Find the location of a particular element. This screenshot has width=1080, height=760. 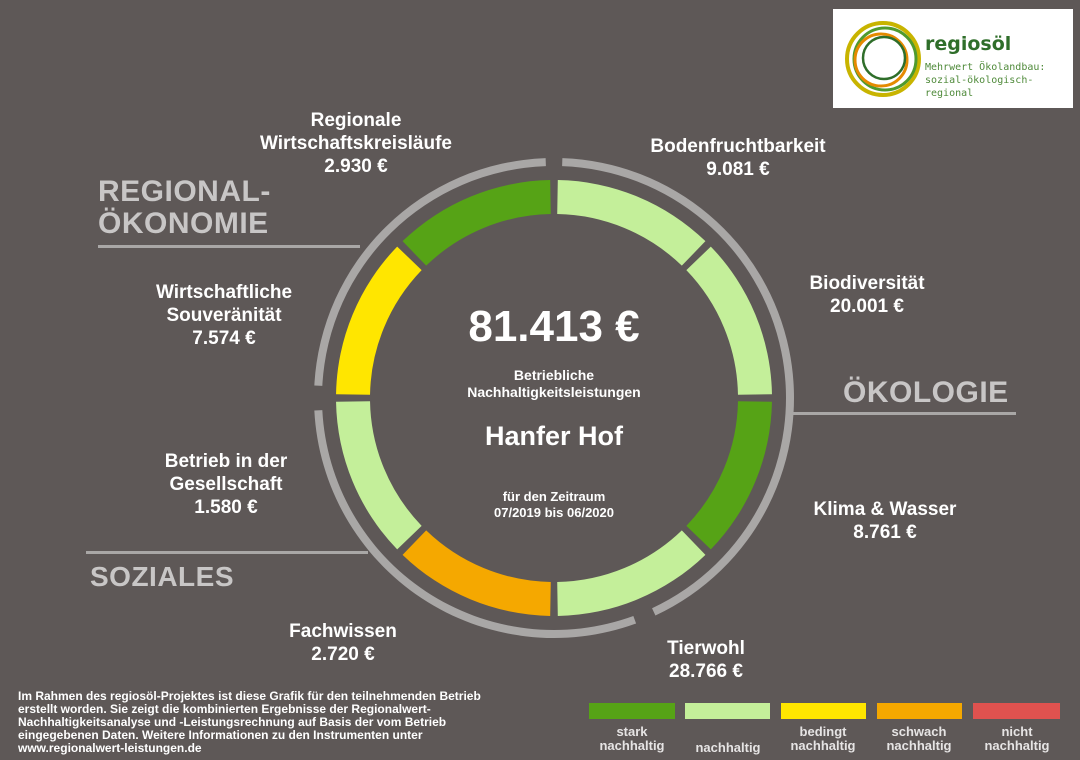

label-name-line-1: Wirtschaftliche is located at coordinates (224, 292).